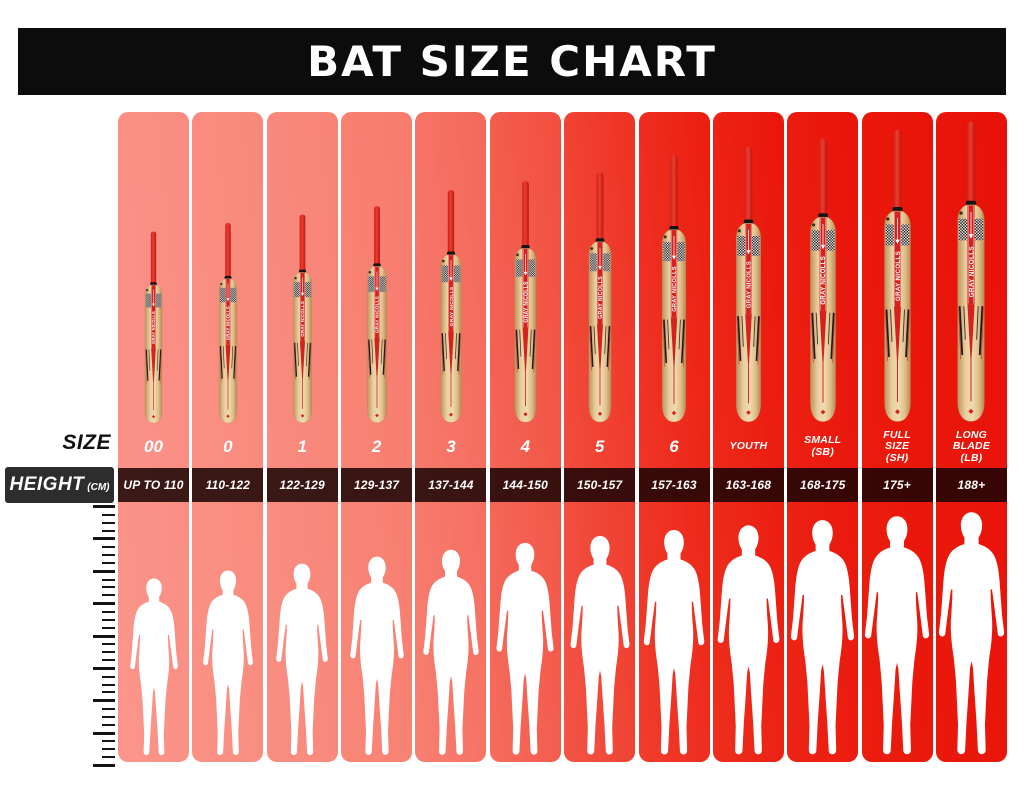  Describe the element at coordinates (153, 485) in the screenshot. I see `height-range-cell: UP TO 110` at that location.